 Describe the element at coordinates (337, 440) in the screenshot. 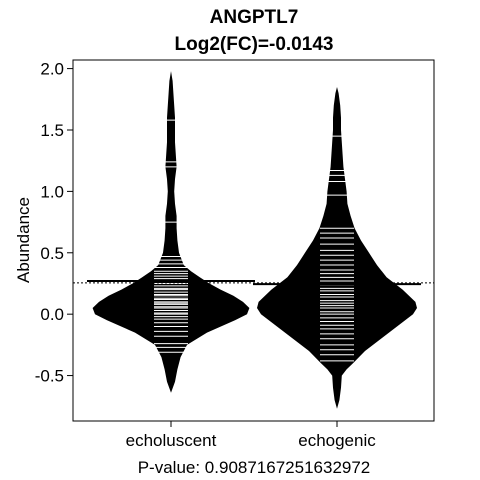

I see `x-tick-label-echogenic: echogenic` at that location.